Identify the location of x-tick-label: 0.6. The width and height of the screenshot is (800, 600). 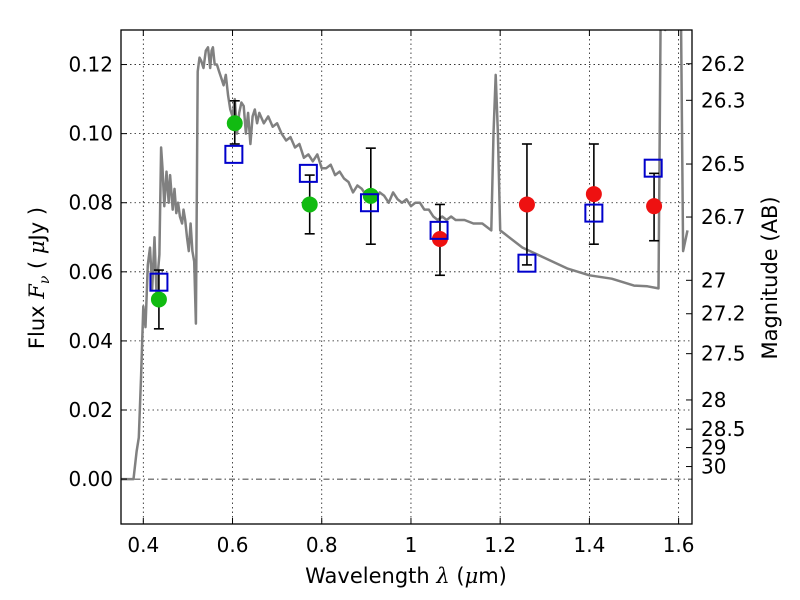
(233, 545).